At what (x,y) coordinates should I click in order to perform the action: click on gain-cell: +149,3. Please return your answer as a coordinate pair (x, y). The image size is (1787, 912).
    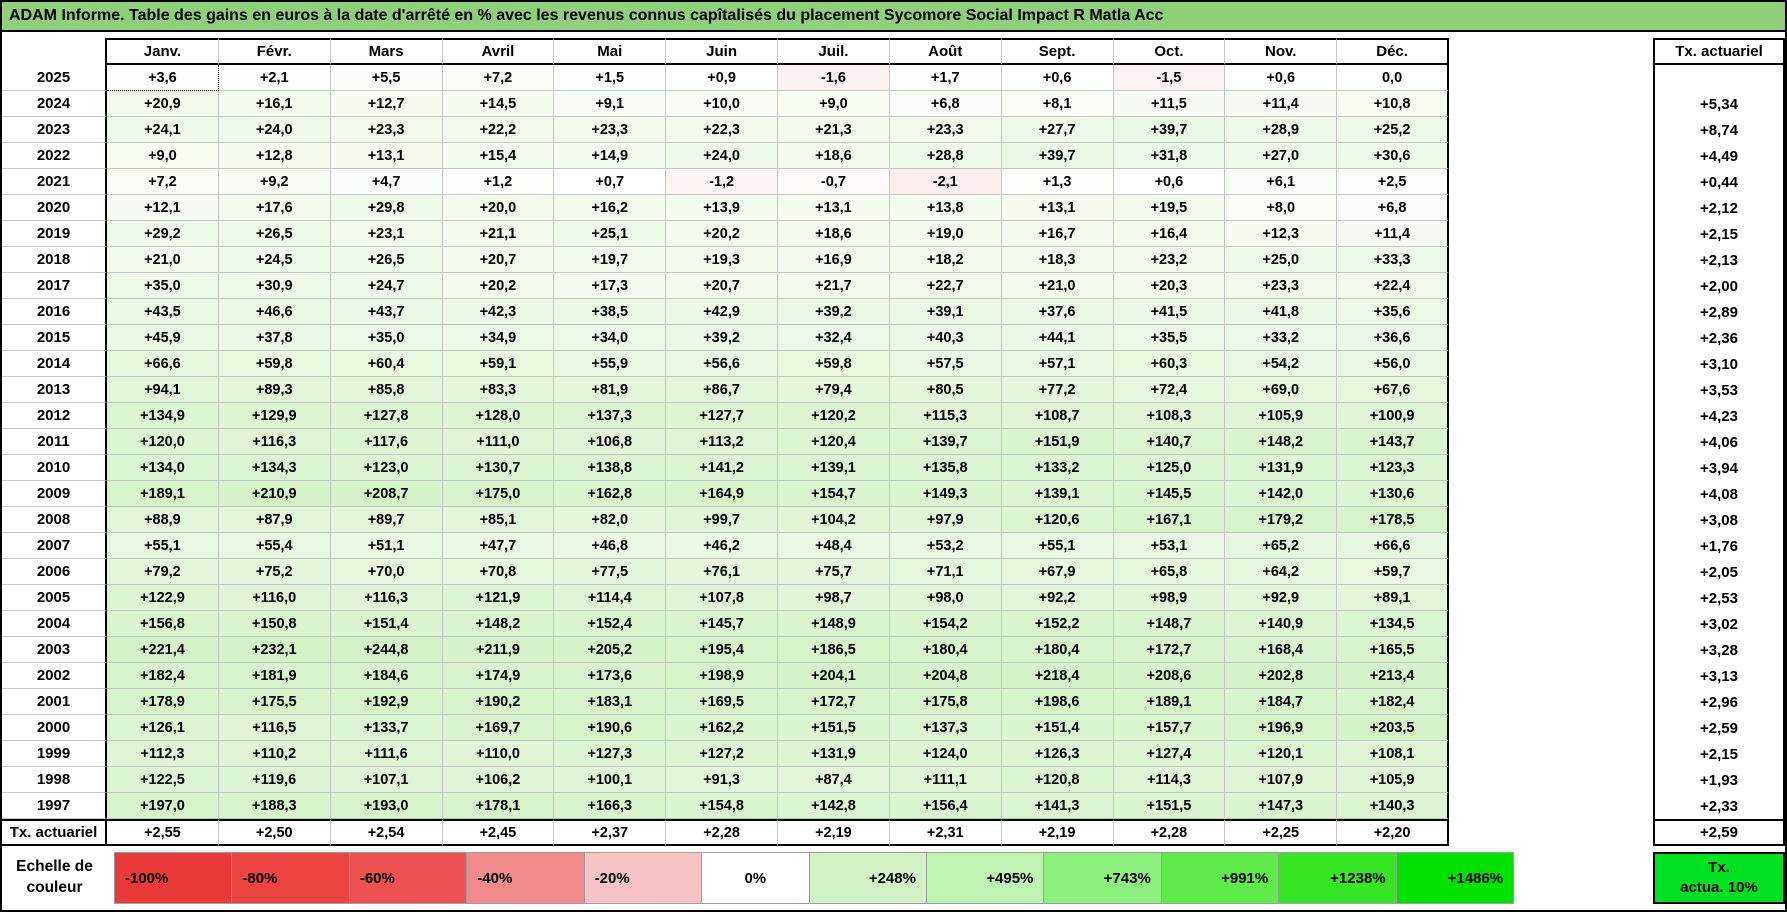
    Looking at the image, I should click on (945, 494).